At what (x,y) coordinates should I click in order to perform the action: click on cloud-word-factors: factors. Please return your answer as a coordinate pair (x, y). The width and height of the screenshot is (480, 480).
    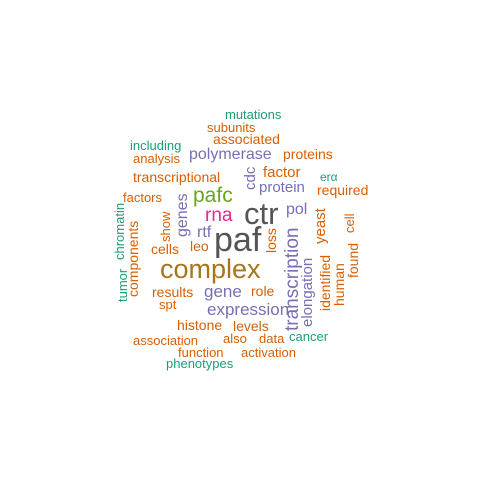
    Looking at the image, I should click on (143, 197).